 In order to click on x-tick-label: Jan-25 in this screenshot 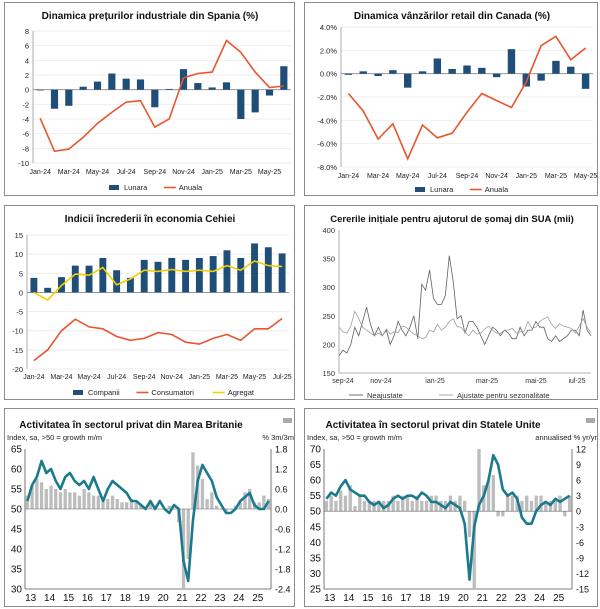, I will do `click(212, 172)`.